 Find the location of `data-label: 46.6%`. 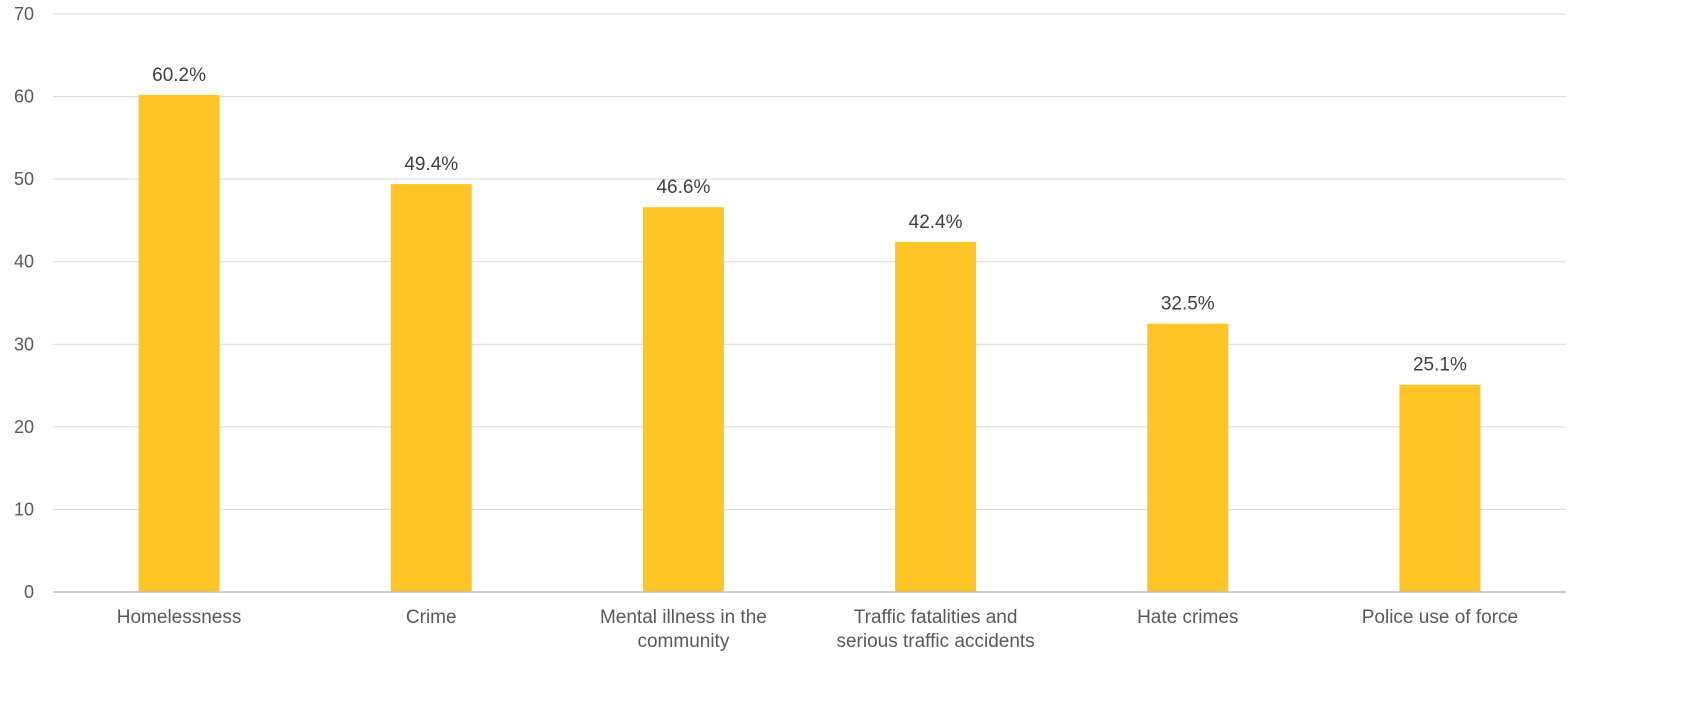

data-label: 46.6% is located at coordinates (683, 187).